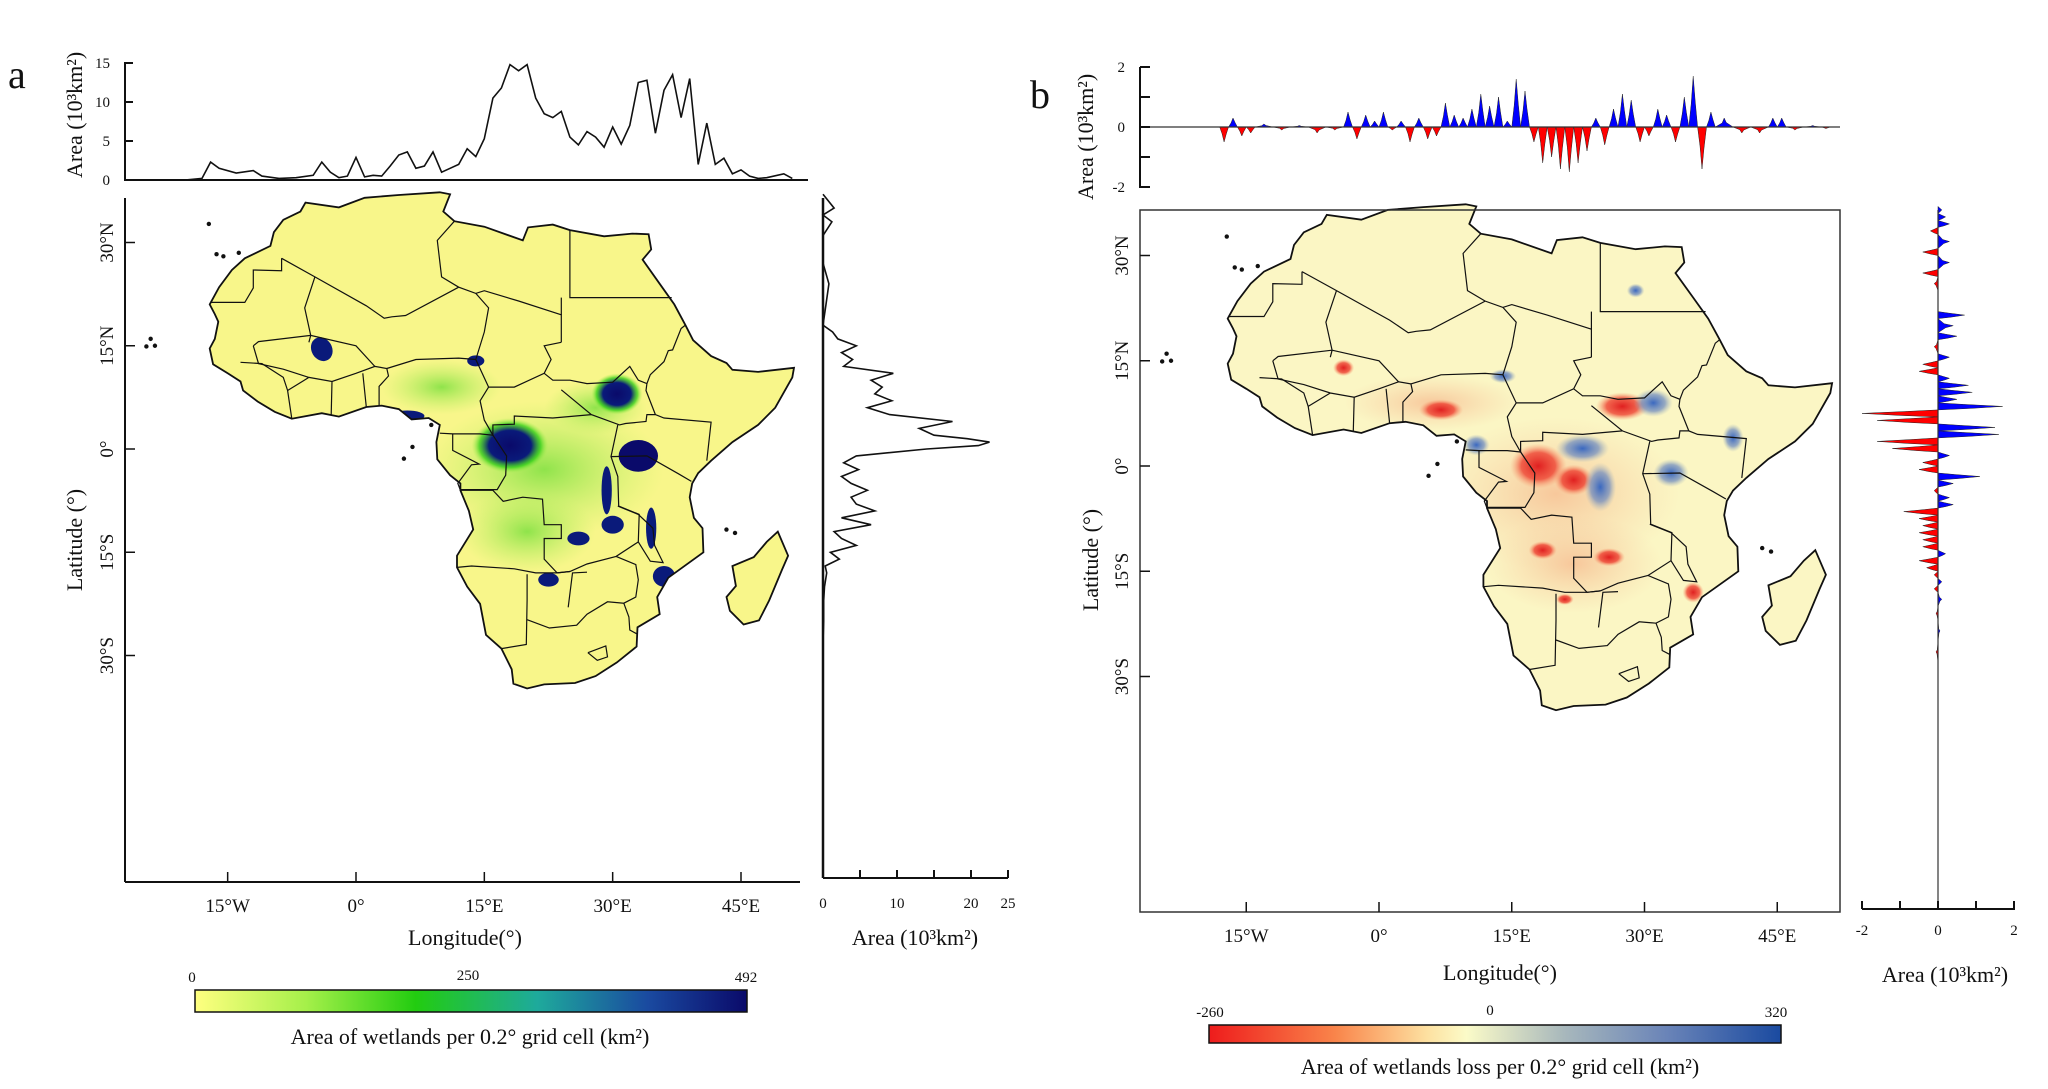 The image size is (2048, 1089). I want to click on a-top-ytick-label: 15, so click(102, 64).